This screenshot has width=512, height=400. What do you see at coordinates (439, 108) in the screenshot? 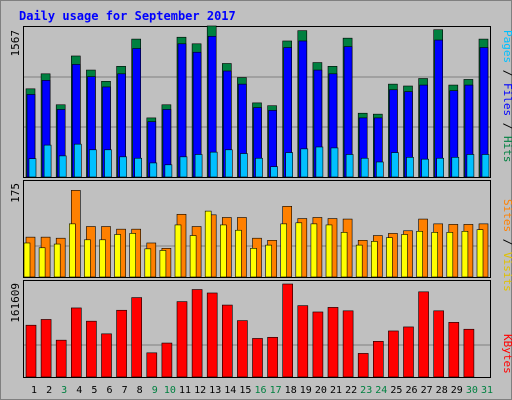
I see `files-bar` at bounding box center [439, 108].